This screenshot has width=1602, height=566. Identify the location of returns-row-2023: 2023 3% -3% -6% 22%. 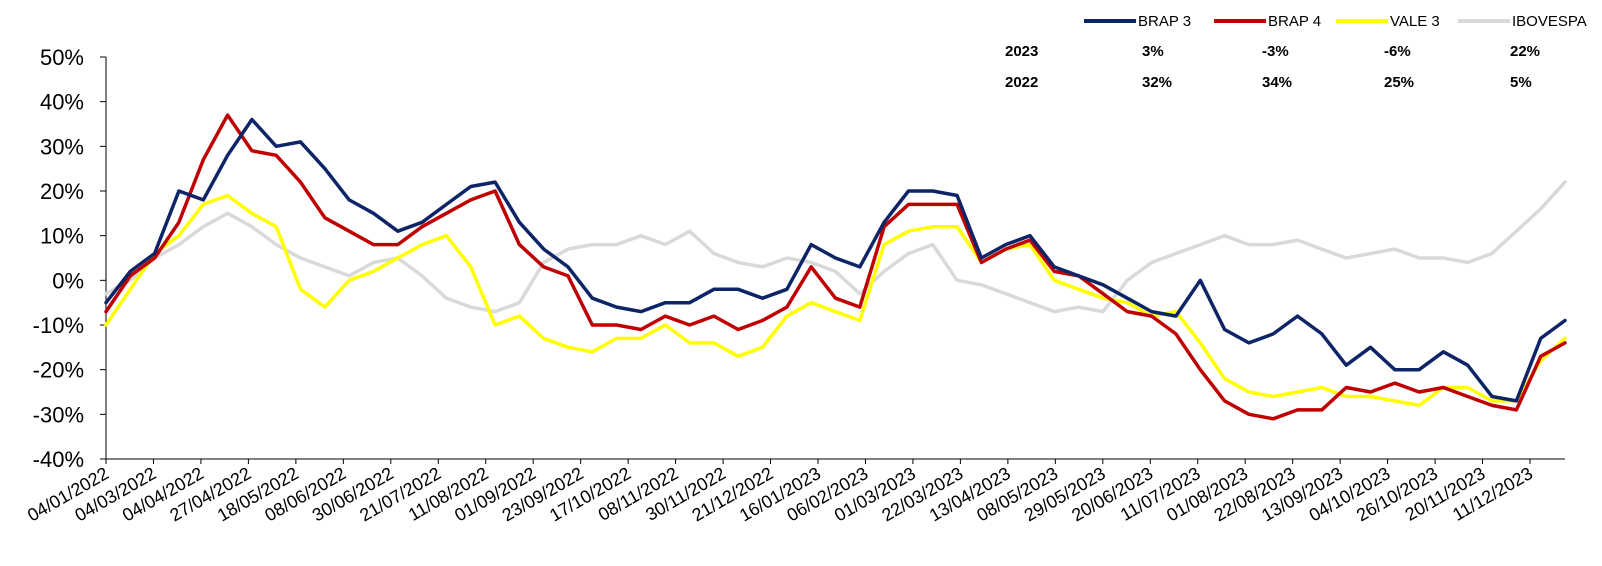
(1272, 51).